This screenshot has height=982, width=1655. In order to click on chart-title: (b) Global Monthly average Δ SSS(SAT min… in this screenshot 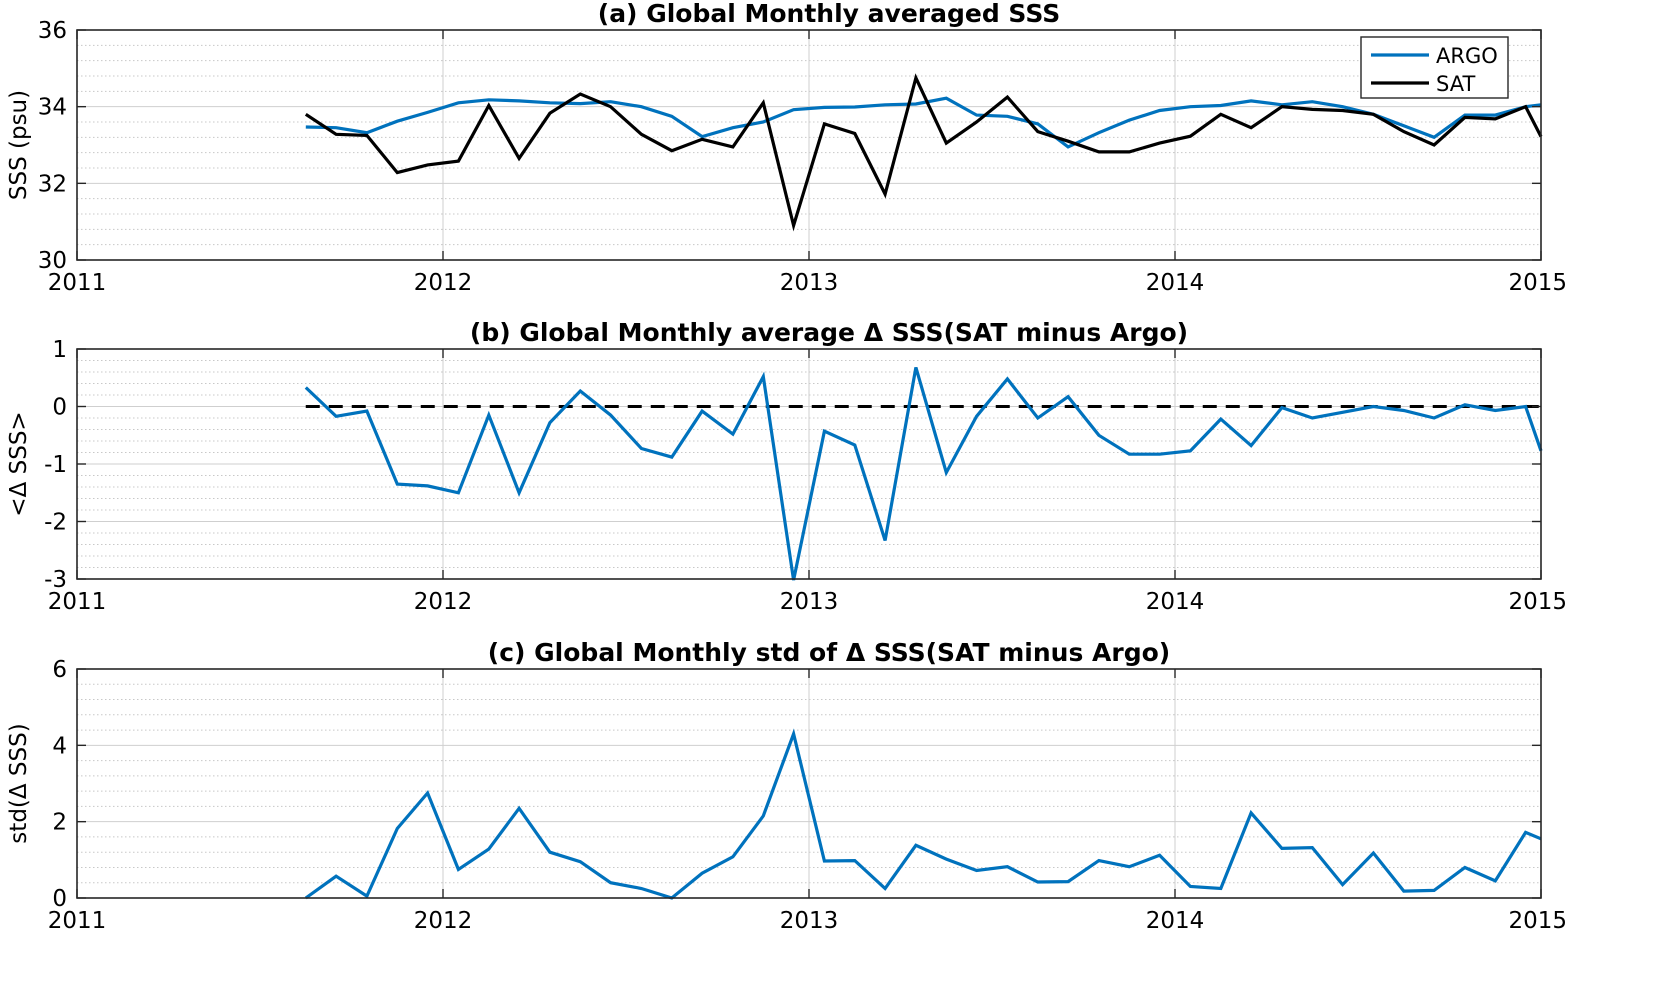, I will do `click(829, 332)`.